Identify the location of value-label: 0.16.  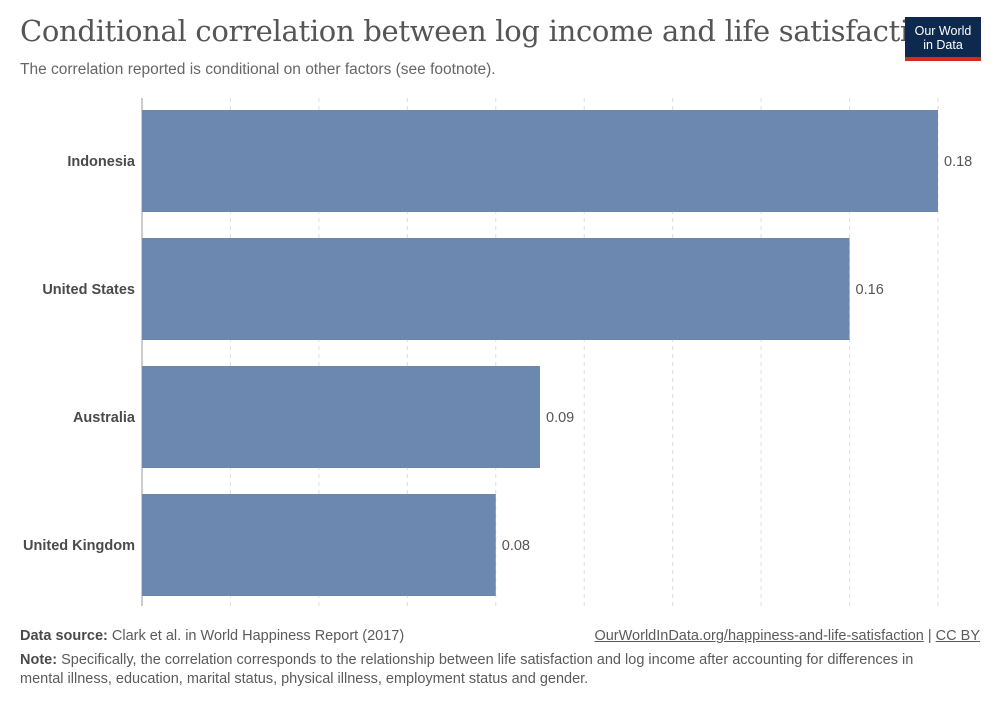
(870, 290).